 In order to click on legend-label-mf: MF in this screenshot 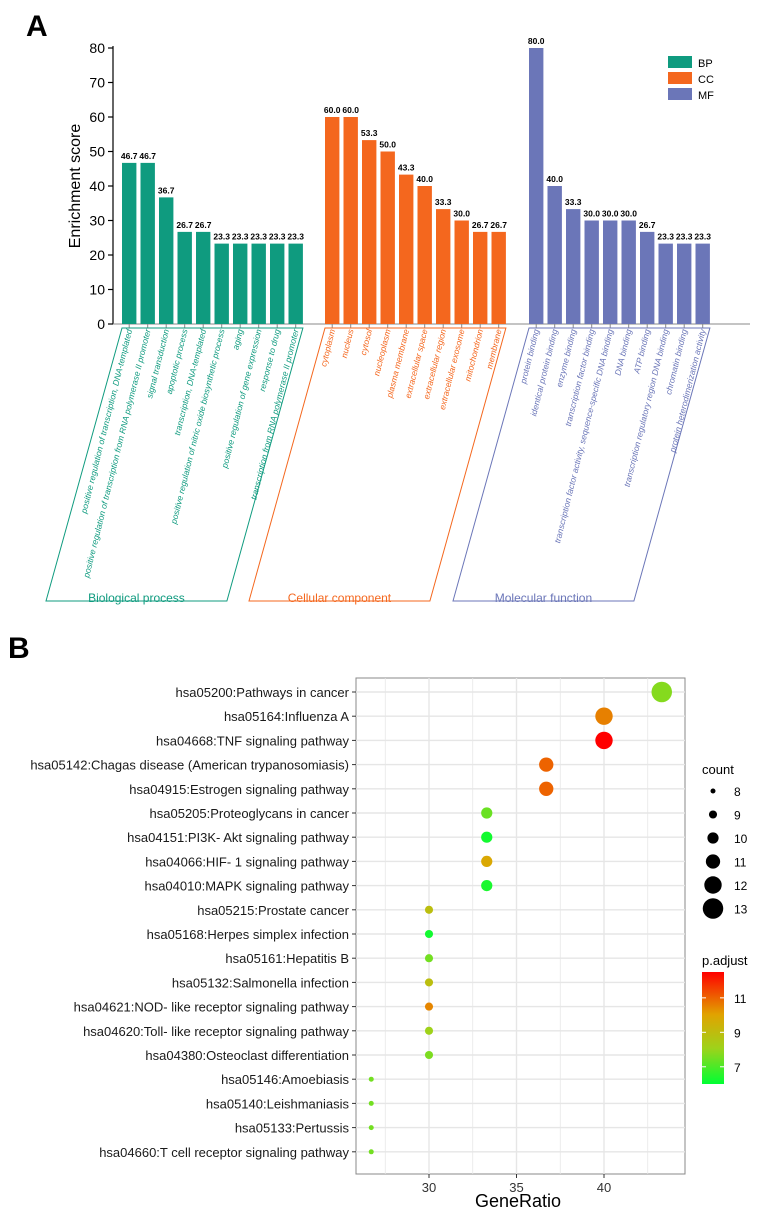, I will do `click(706, 96)`.